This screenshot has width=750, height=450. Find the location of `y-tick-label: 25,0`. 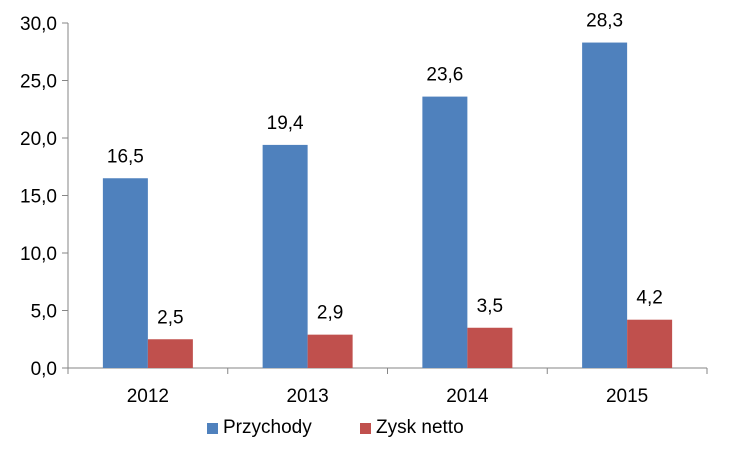

y-tick-label: 25,0 is located at coordinates (38, 82).